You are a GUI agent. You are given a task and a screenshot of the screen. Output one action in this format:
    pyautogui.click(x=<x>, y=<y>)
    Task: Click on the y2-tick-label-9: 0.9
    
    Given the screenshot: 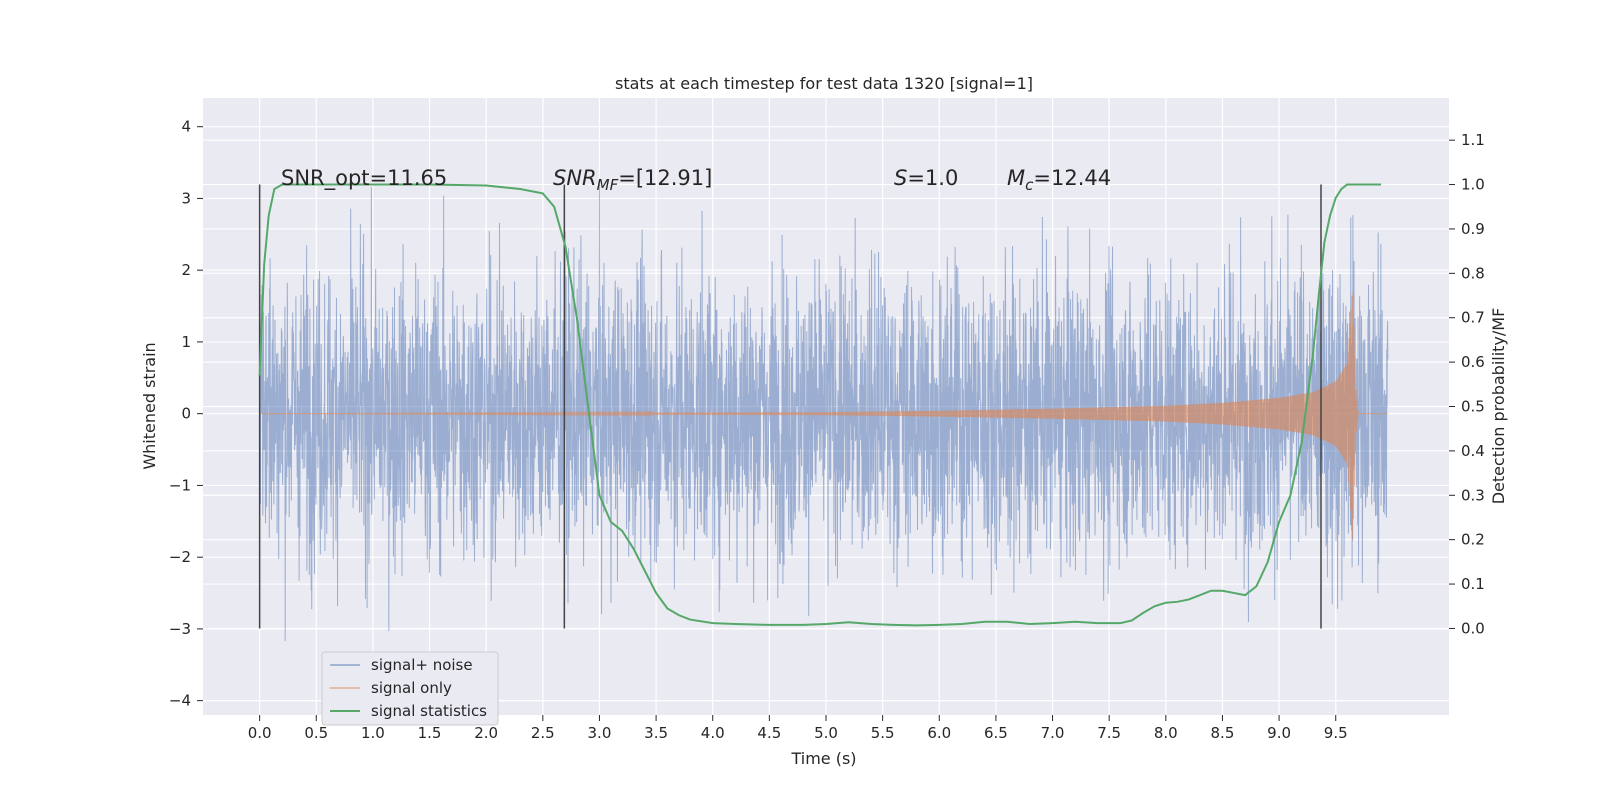 What is the action you would take?
    pyautogui.click(x=1473, y=229)
    